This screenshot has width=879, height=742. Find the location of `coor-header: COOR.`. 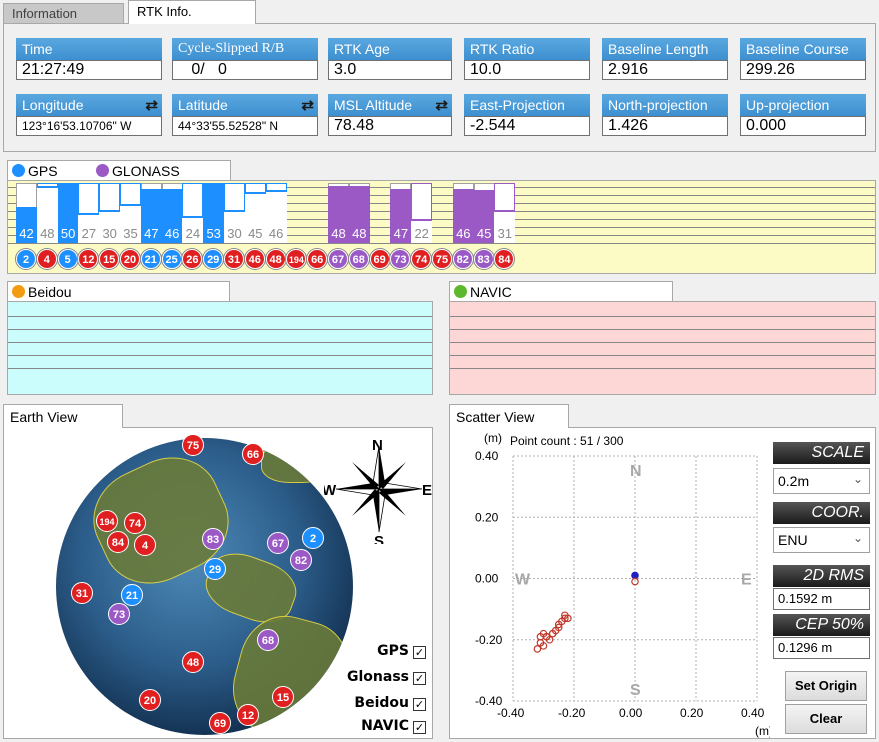

coor-header: COOR. is located at coordinates (821, 513).